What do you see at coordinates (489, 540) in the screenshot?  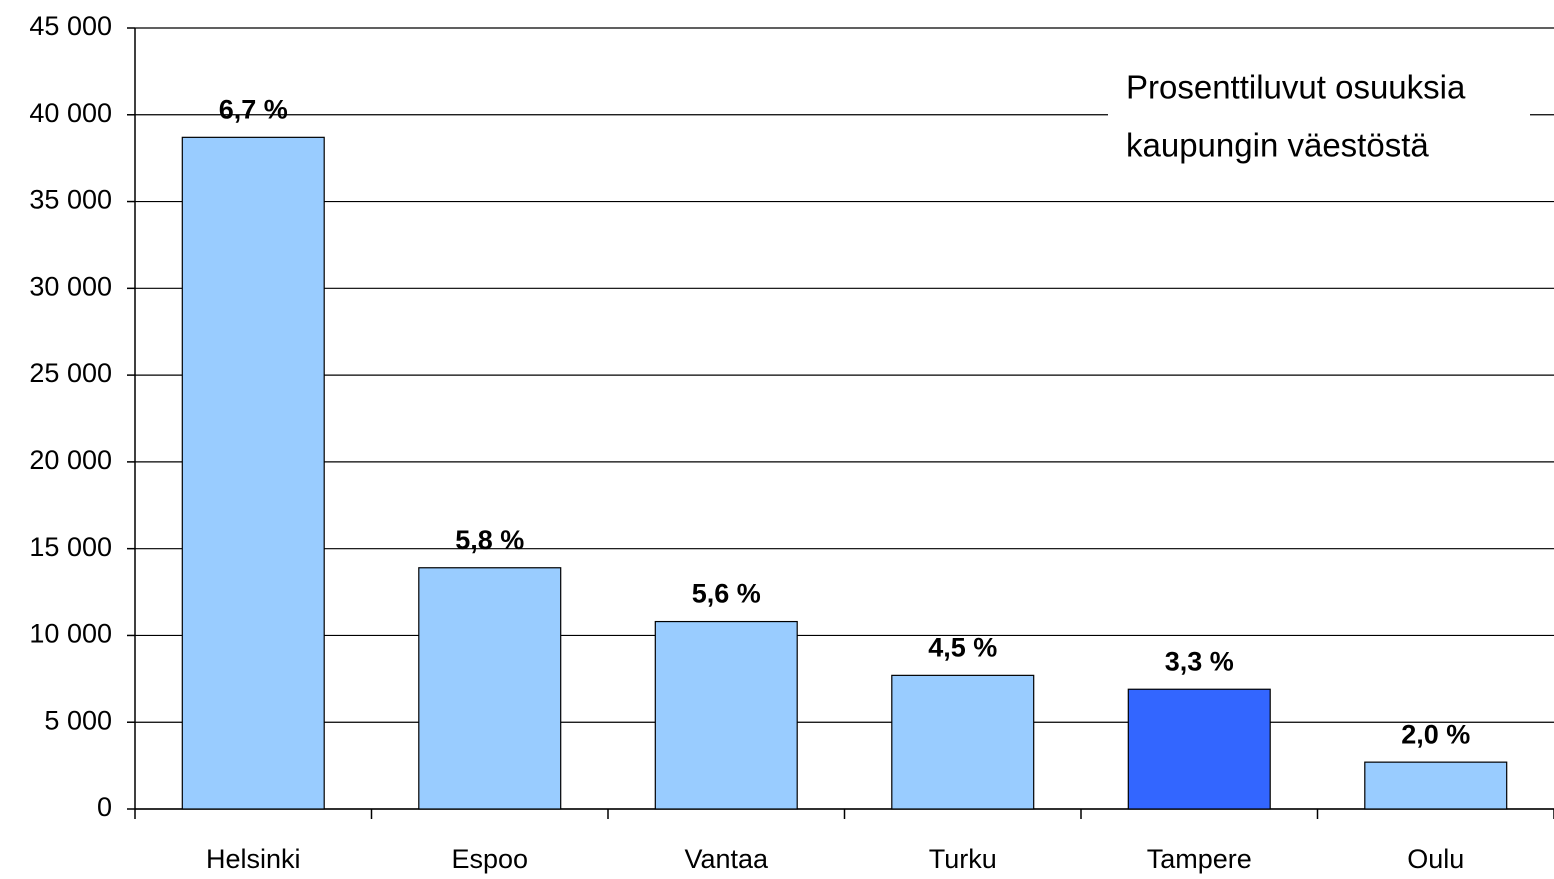 I see `bar-label: 5,8 %` at bounding box center [489, 540].